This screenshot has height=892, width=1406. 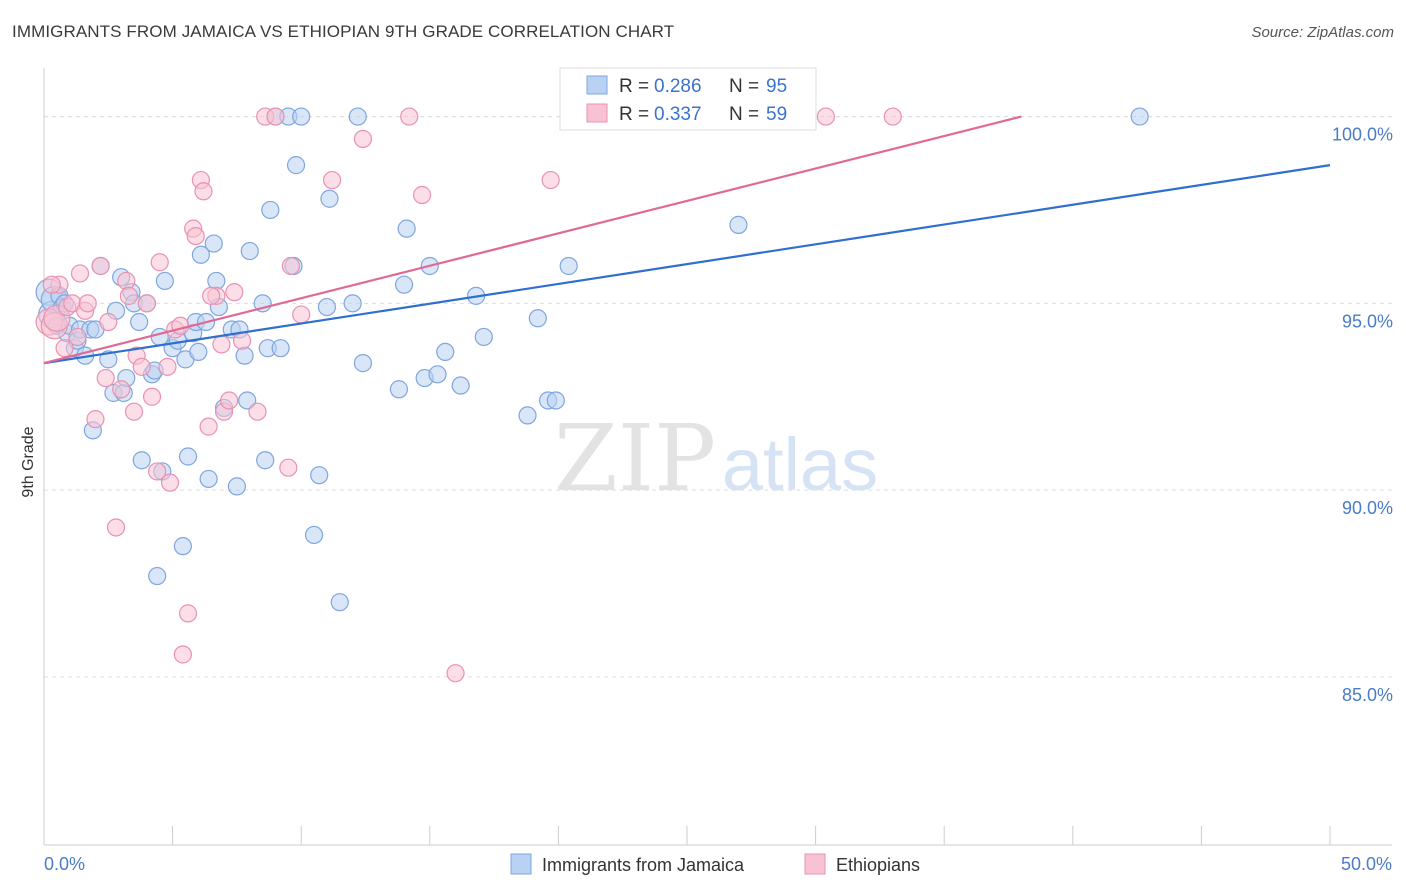 I want to click on y-axis-tick-labels: 85.0% 90.0% 95.0% 100.0%, so click(x=1362, y=415).